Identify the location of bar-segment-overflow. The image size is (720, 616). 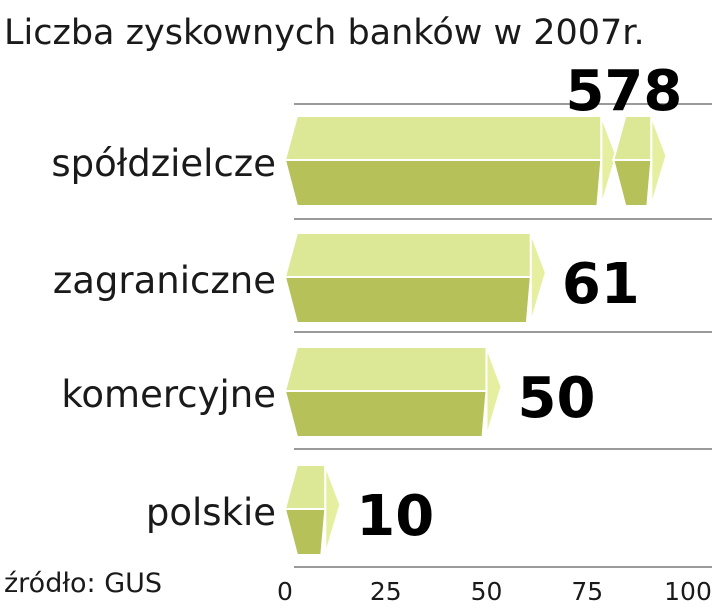
(640, 161).